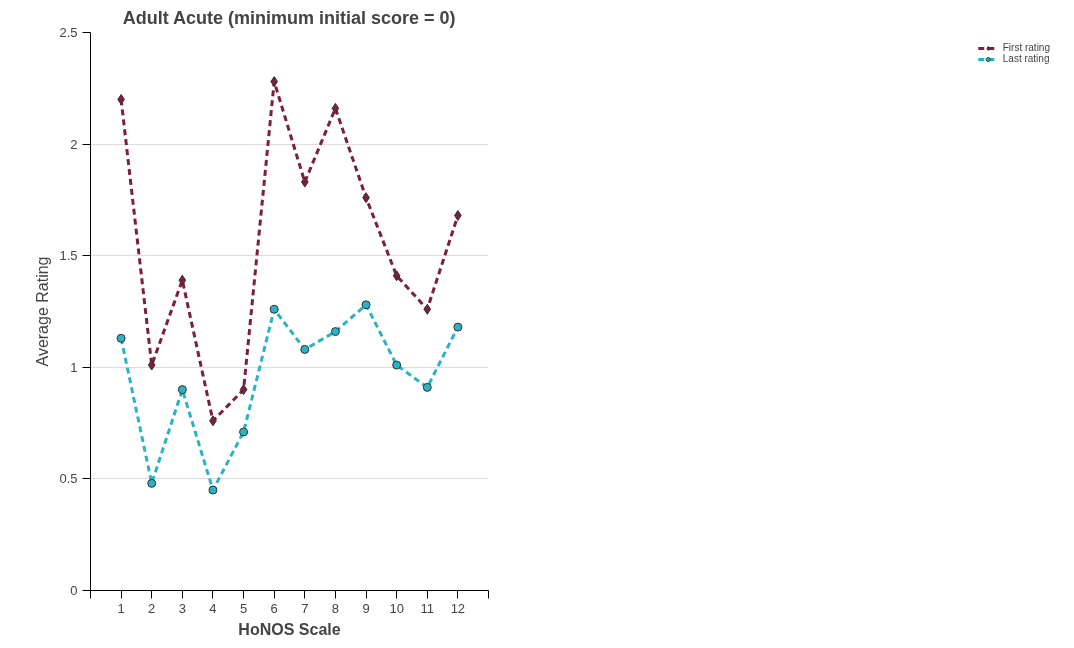  What do you see at coordinates (1026, 58) in the screenshot?
I see `legend-label: Last rating` at bounding box center [1026, 58].